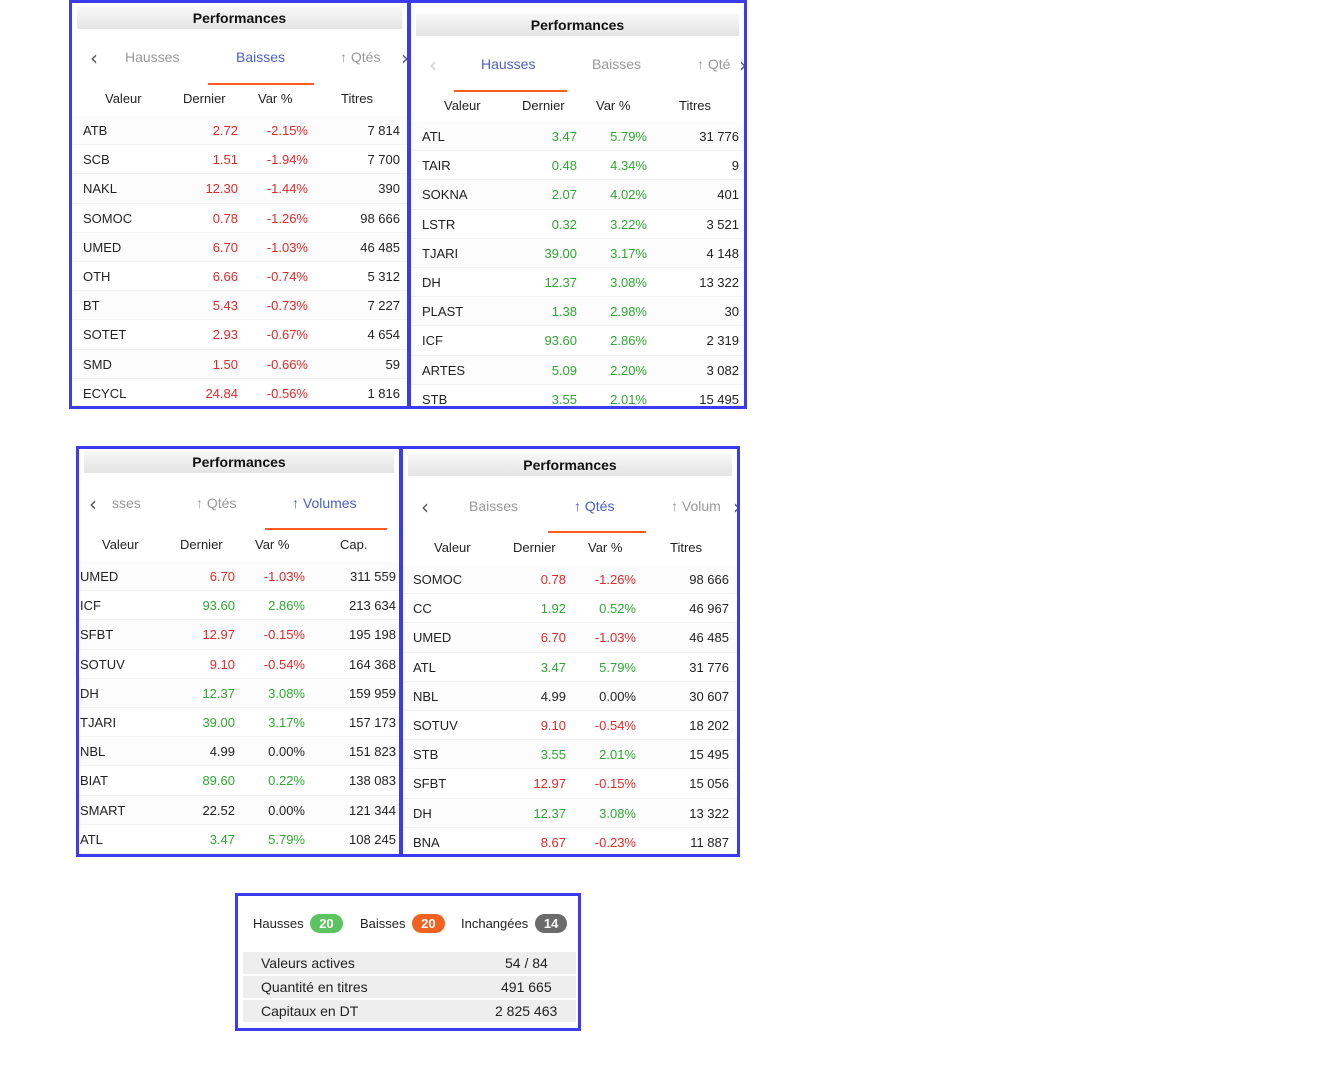 The height and width of the screenshot is (1068, 1341). What do you see at coordinates (709, 842) in the screenshot?
I see `volume-value: 11 887` at bounding box center [709, 842].